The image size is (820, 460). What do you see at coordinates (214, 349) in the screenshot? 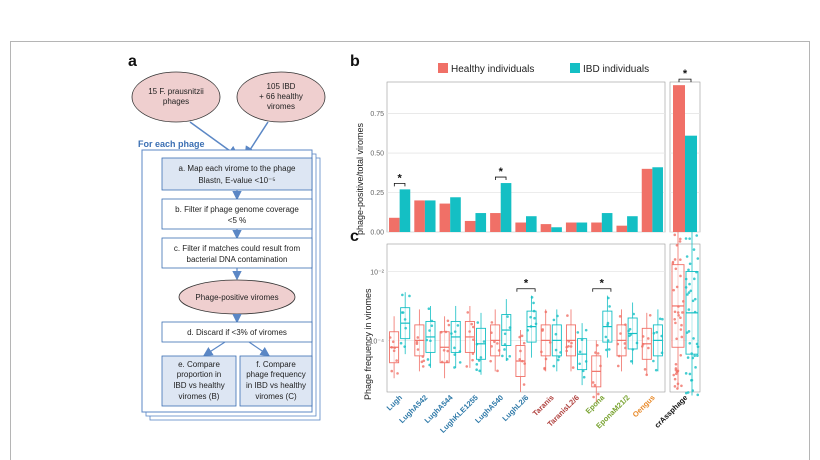
I see `arrow-d-e` at bounding box center [214, 349].